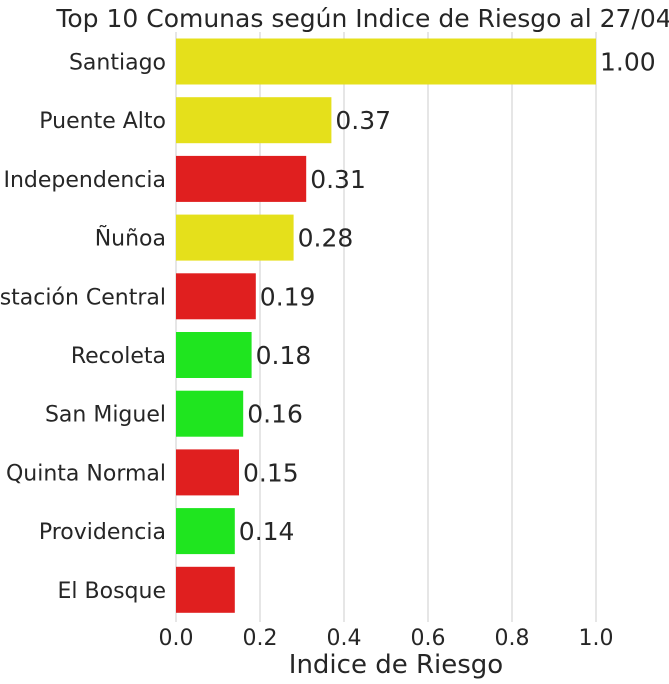 The height and width of the screenshot is (684, 669). What do you see at coordinates (428, 638) in the screenshot?
I see `x-tick-label: 0.6` at bounding box center [428, 638].